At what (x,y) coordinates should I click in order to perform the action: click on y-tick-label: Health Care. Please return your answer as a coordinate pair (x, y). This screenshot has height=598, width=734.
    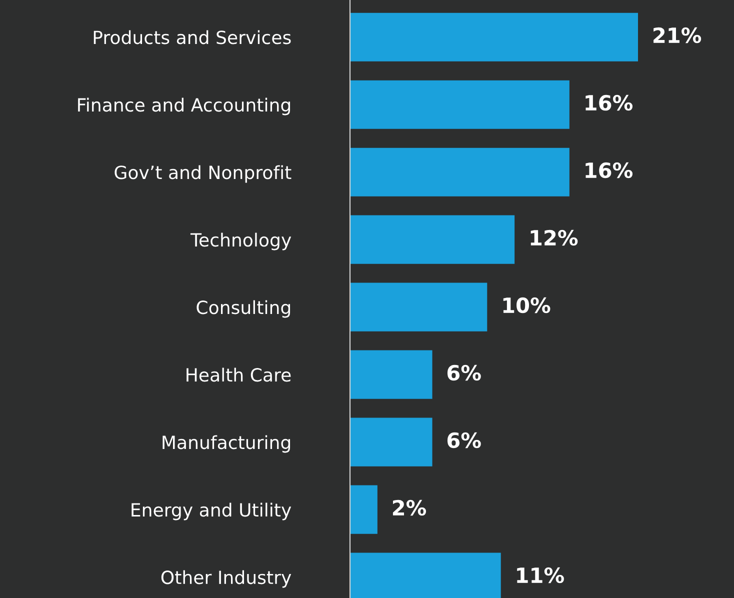
    Looking at the image, I should click on (238, 375).